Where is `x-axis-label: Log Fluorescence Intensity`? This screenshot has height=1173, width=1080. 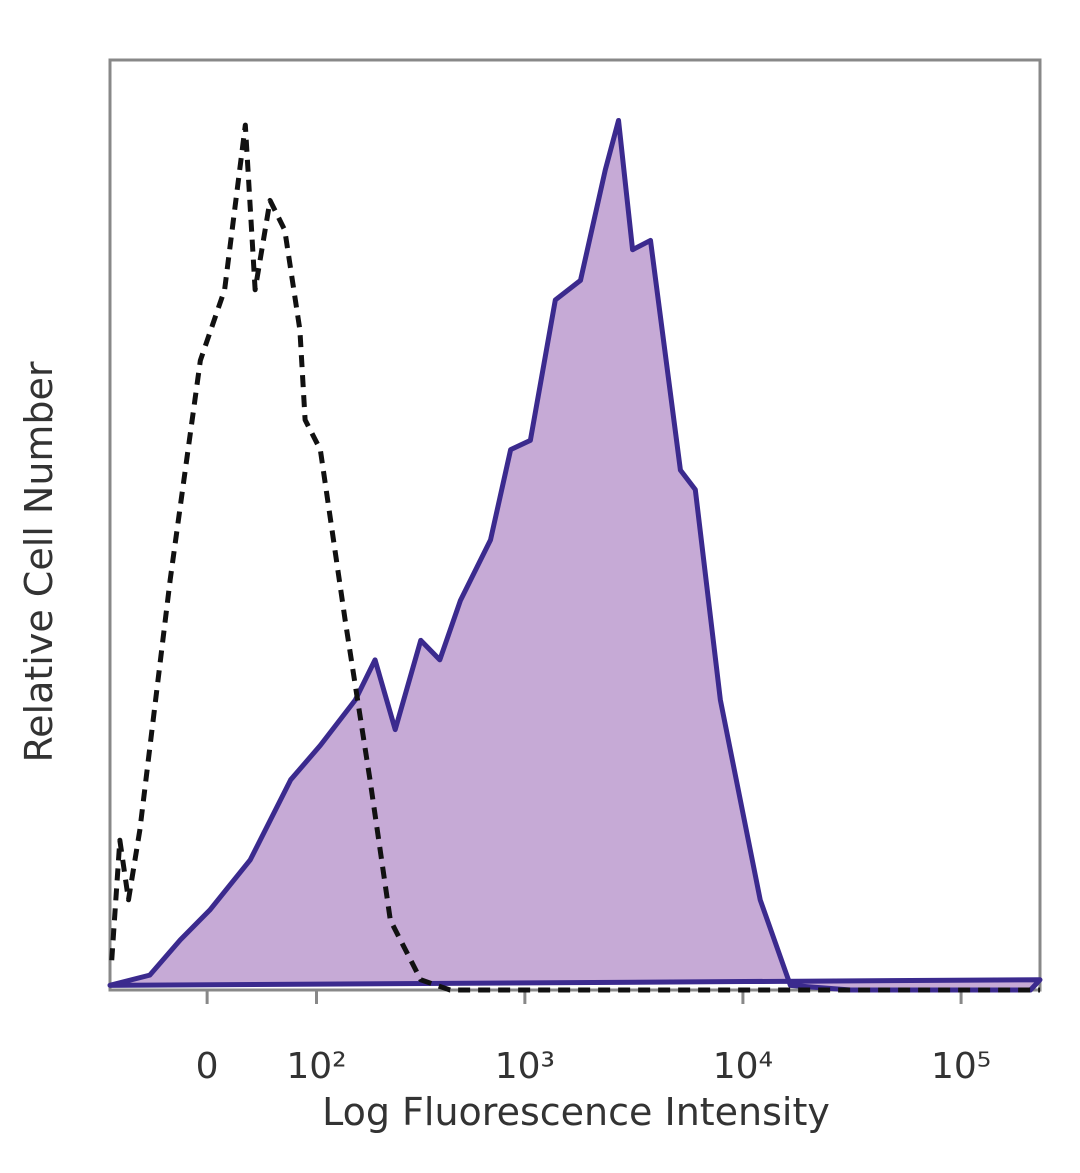
x-axis-label: Log Fluorescence Intensity is located at coordinates (576, 1112).